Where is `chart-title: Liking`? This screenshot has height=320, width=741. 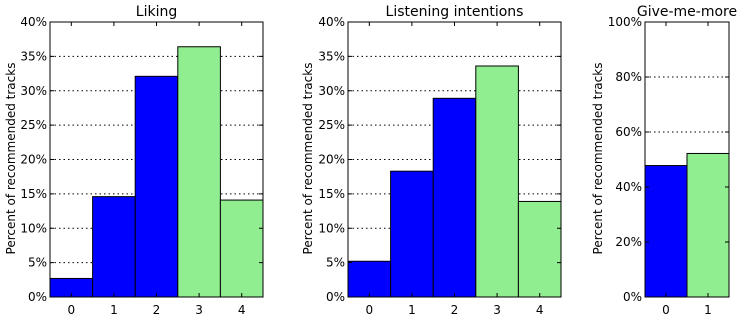 chart-title: Liking is located at coordinates (156, 12).